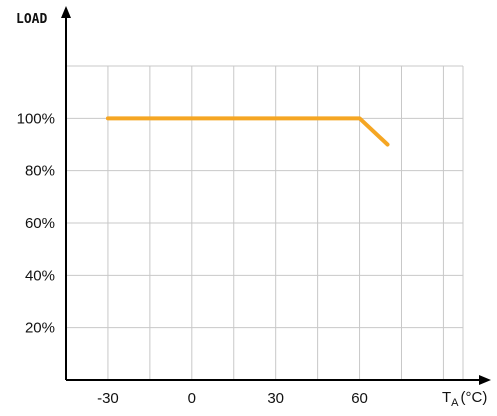 The width and height of the screenshot is (497, 416). What do you see at coordinates (40, 328) in the screenshot?
I see `y-tick-label: 20%` at bounding box center [40, 328].